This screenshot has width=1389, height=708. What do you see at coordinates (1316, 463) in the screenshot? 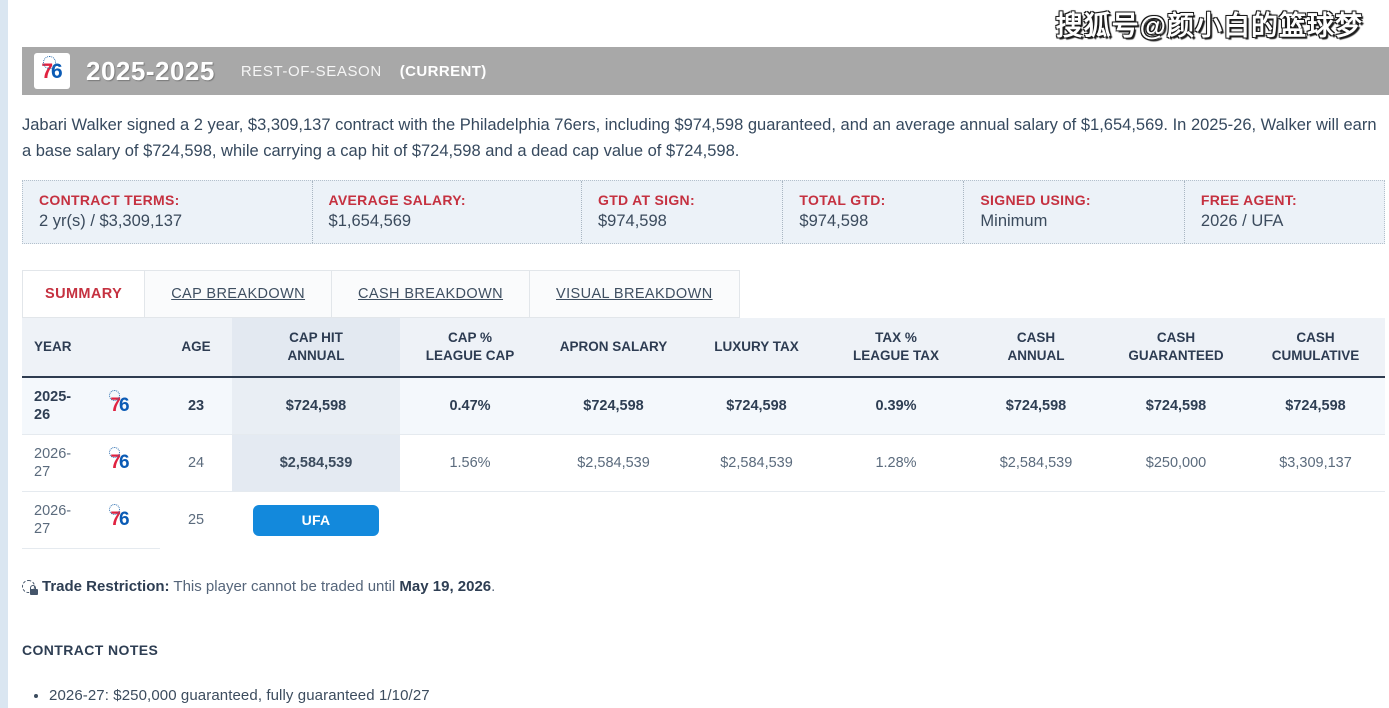
I see `cell-cash-cumulative: $3,309,137` at bounding box center [1316, 463].